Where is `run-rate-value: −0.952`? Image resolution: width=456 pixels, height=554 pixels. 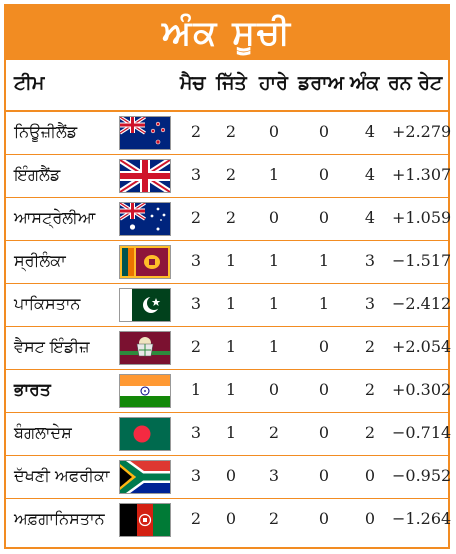 run-rate-value: −0.952 is located at coordinates (422, 475).